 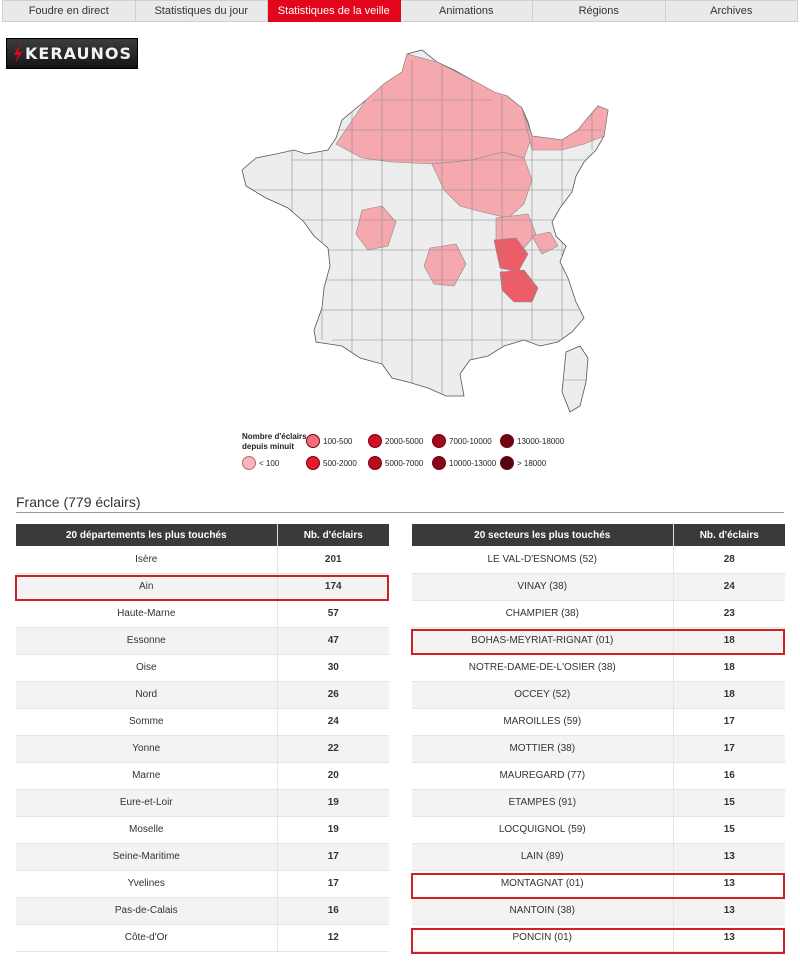 I want to click on table-row: OCCEY (52) 18, so click(x=598, y=695).